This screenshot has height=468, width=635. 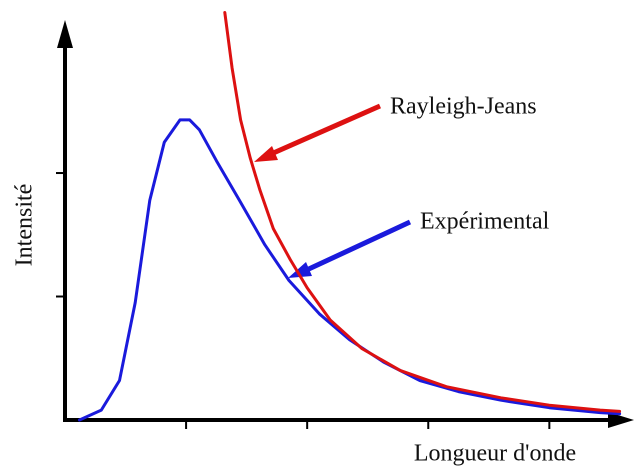 I want to click on exp-arrow-head, so click(x=300, y=270).